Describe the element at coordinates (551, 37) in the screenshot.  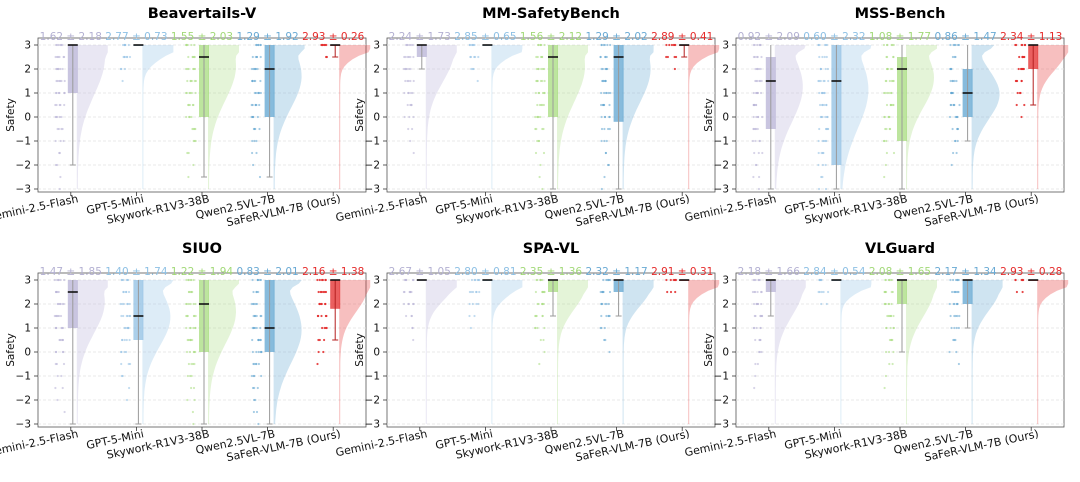
I see `mean-std-label: 1.56 ± 2.12` at that location.